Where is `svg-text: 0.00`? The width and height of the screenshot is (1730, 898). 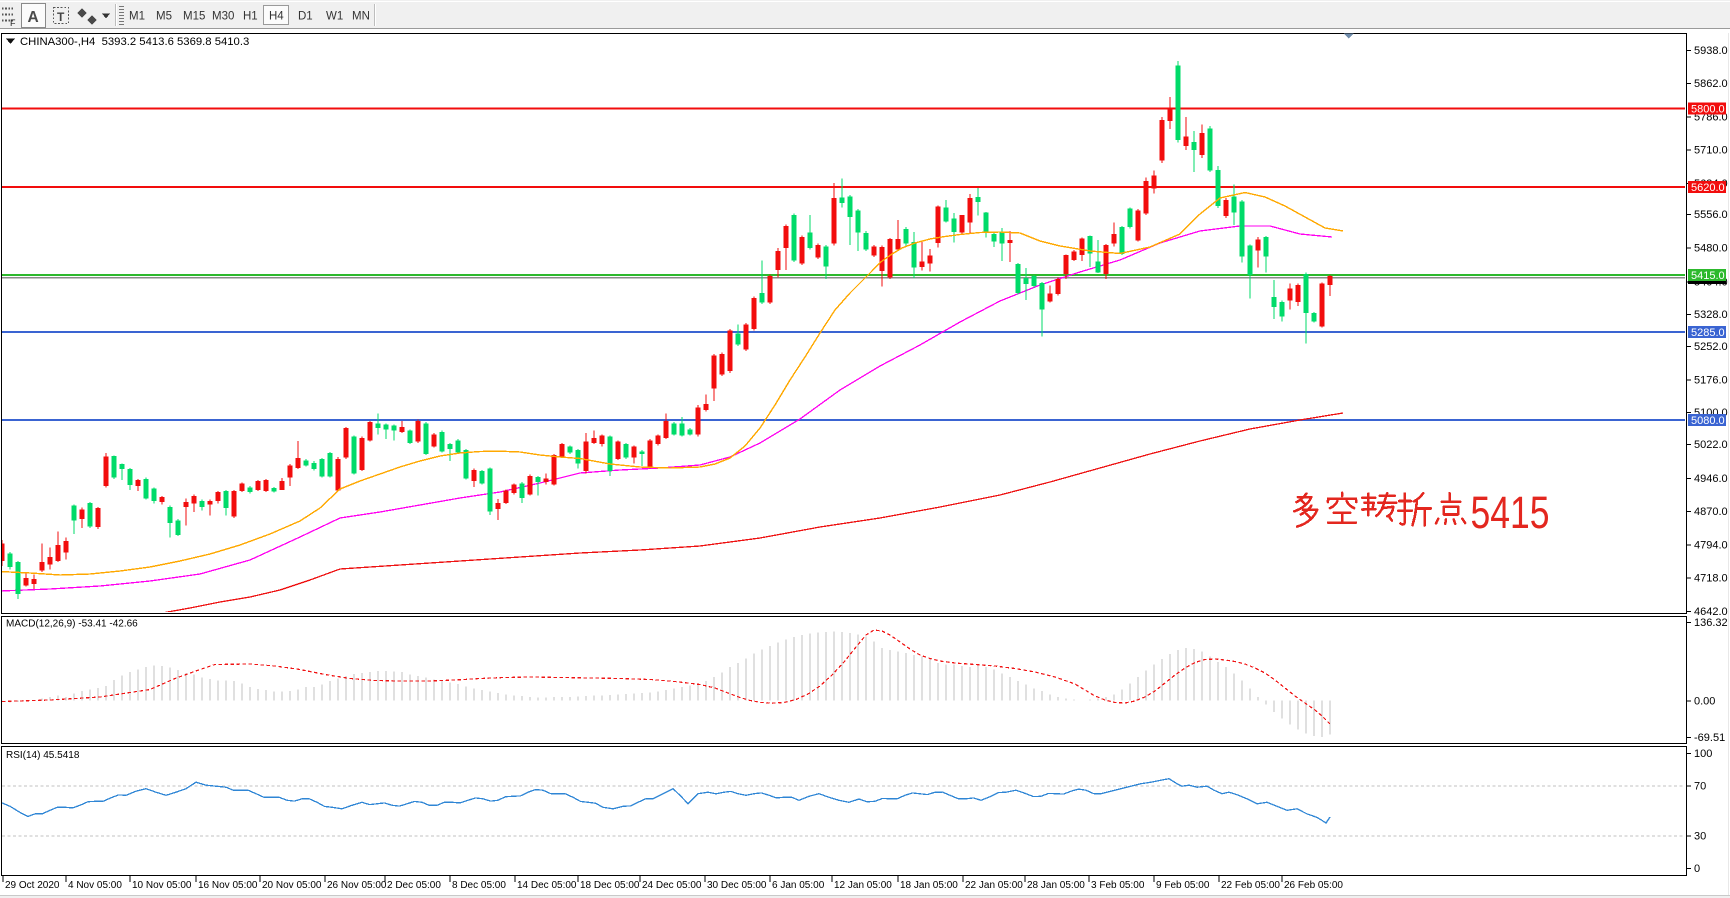 svg-text: 0.00 is located at coordinates (1704, 702).